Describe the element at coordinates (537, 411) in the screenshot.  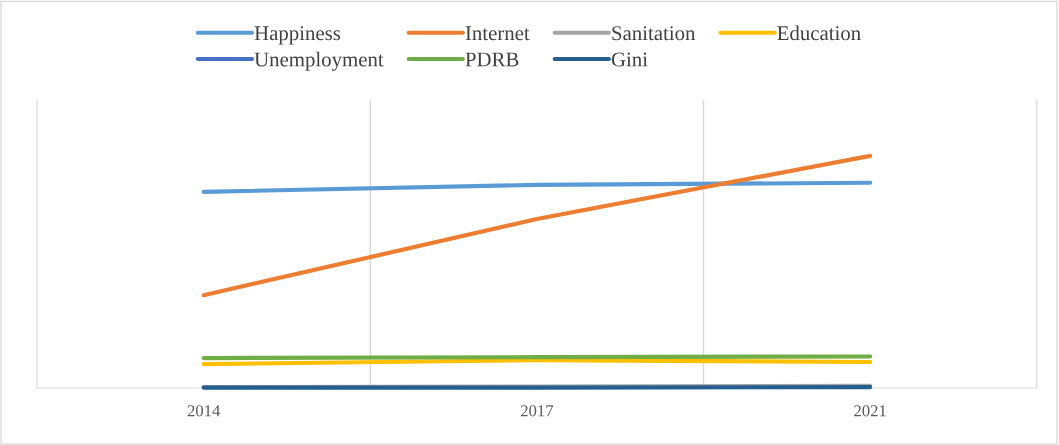
I see `x-tick-label: 2017` at that location.